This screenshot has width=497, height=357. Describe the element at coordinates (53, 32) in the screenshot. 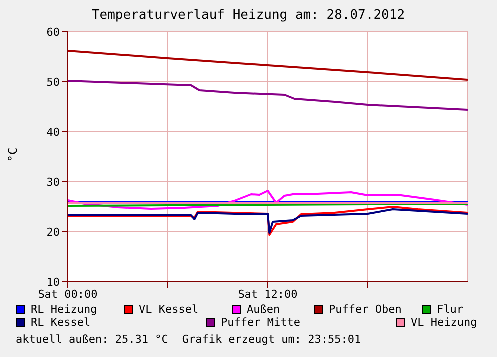

I see `y-tick-label: 60` at that location.